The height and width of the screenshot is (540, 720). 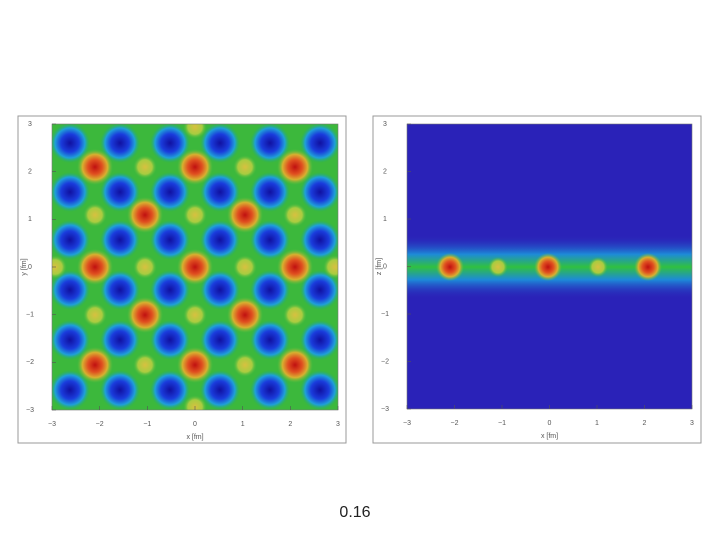 What do you see at coordinates (354, 512) in the screenshot?
I see `slide-number: 0.16` at bounding box center [354, 512].